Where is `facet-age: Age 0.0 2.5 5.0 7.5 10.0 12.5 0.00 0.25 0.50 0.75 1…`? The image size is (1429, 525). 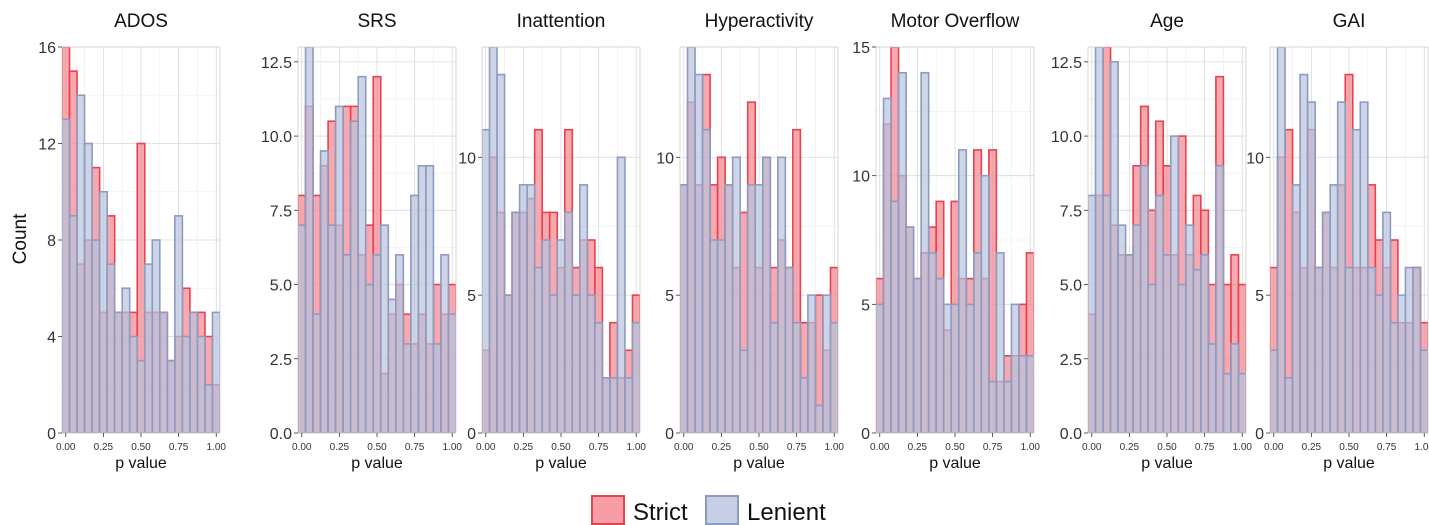
facet-age: Age 0.0 2.5 5.0 7.5 10.0 12.5 0.00 0.25 0.50 0.75 1… is located at coordinates (1152, 241).